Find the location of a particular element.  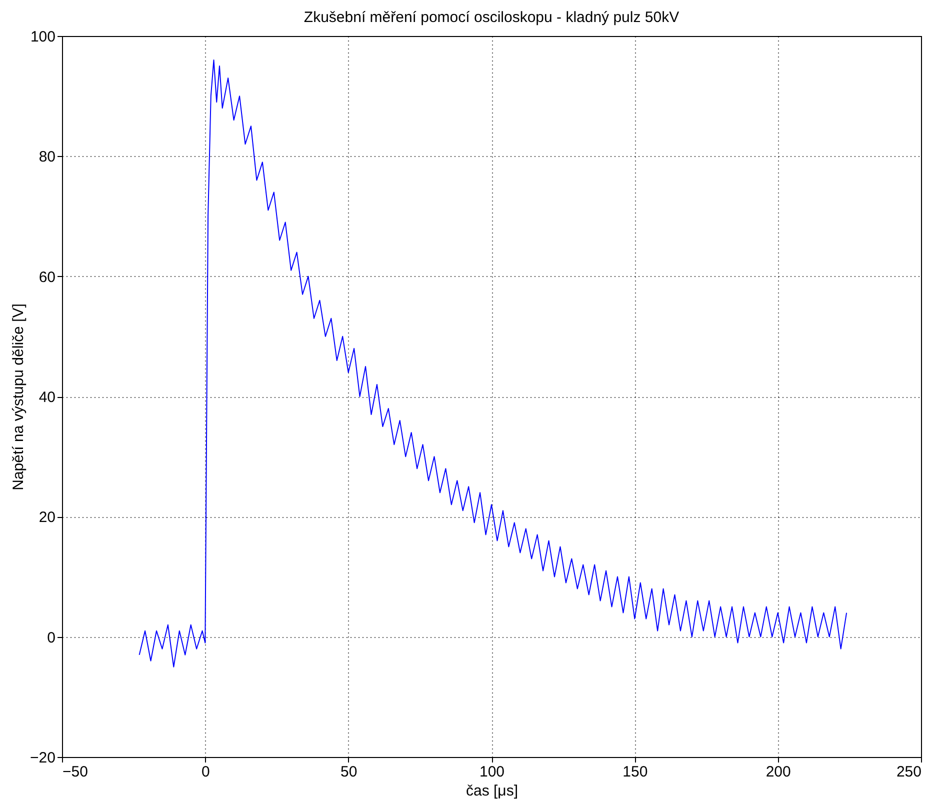

y-tick-label: 0 is located at coordinates (51, 637).